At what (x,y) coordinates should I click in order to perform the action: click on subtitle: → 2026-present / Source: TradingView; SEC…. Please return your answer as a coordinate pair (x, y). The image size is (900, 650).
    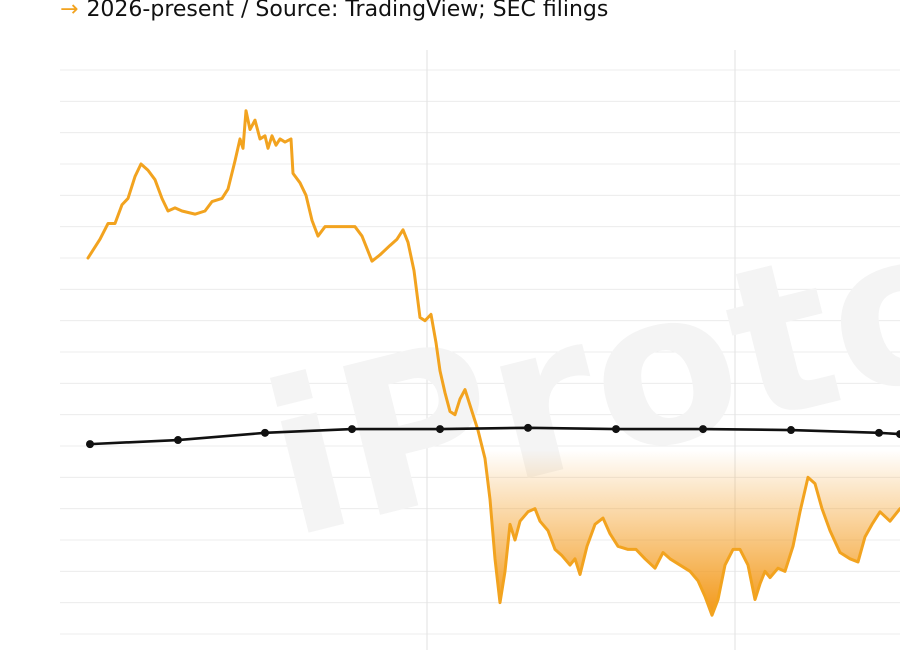
    Looking at the image, I should click on (334, 11).